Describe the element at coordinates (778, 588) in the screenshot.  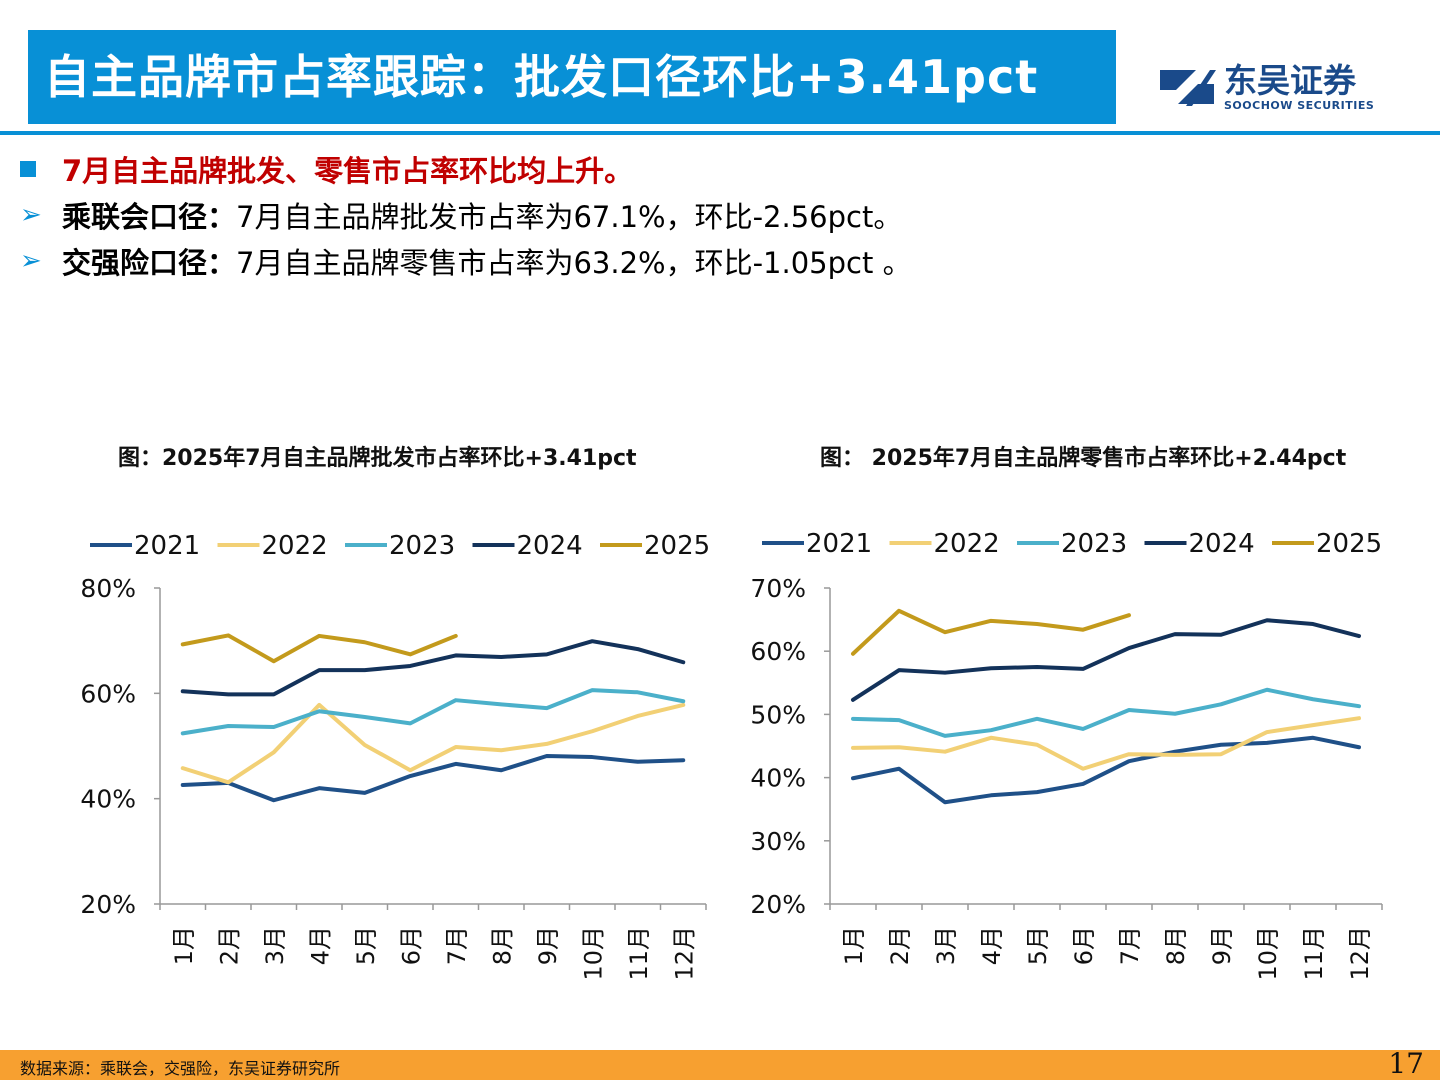
I see `y-tick-label: 70%` at that location.